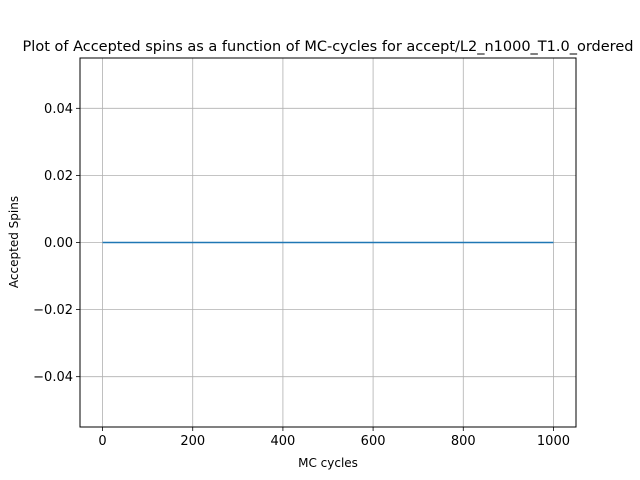 The image size is (640, 480). I want to click on x-tick-label: 1000, so click(553, 441).